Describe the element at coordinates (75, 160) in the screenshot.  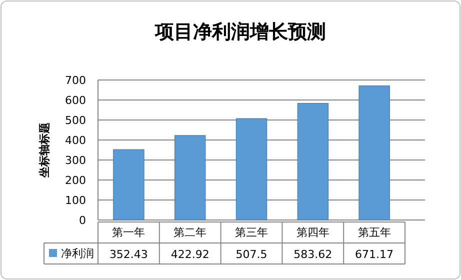
I see `ytick: 300` at that location.